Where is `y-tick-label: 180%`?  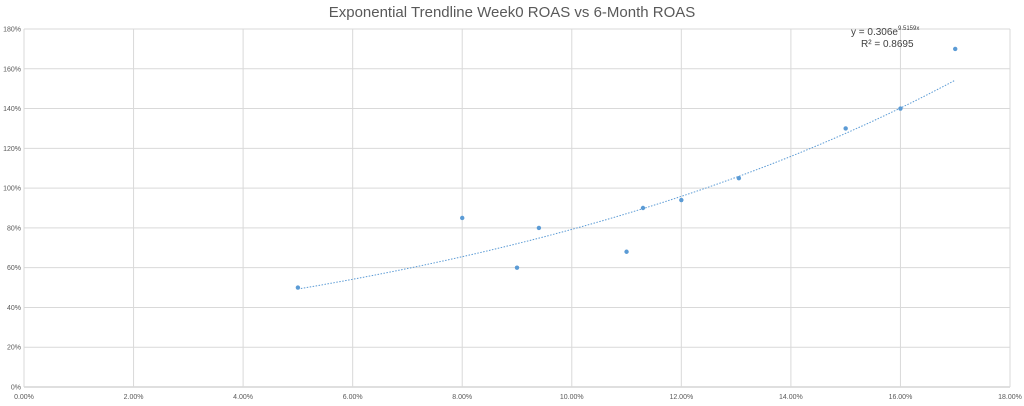
y-tick-label: 180% is located at coordinates (12, 30).